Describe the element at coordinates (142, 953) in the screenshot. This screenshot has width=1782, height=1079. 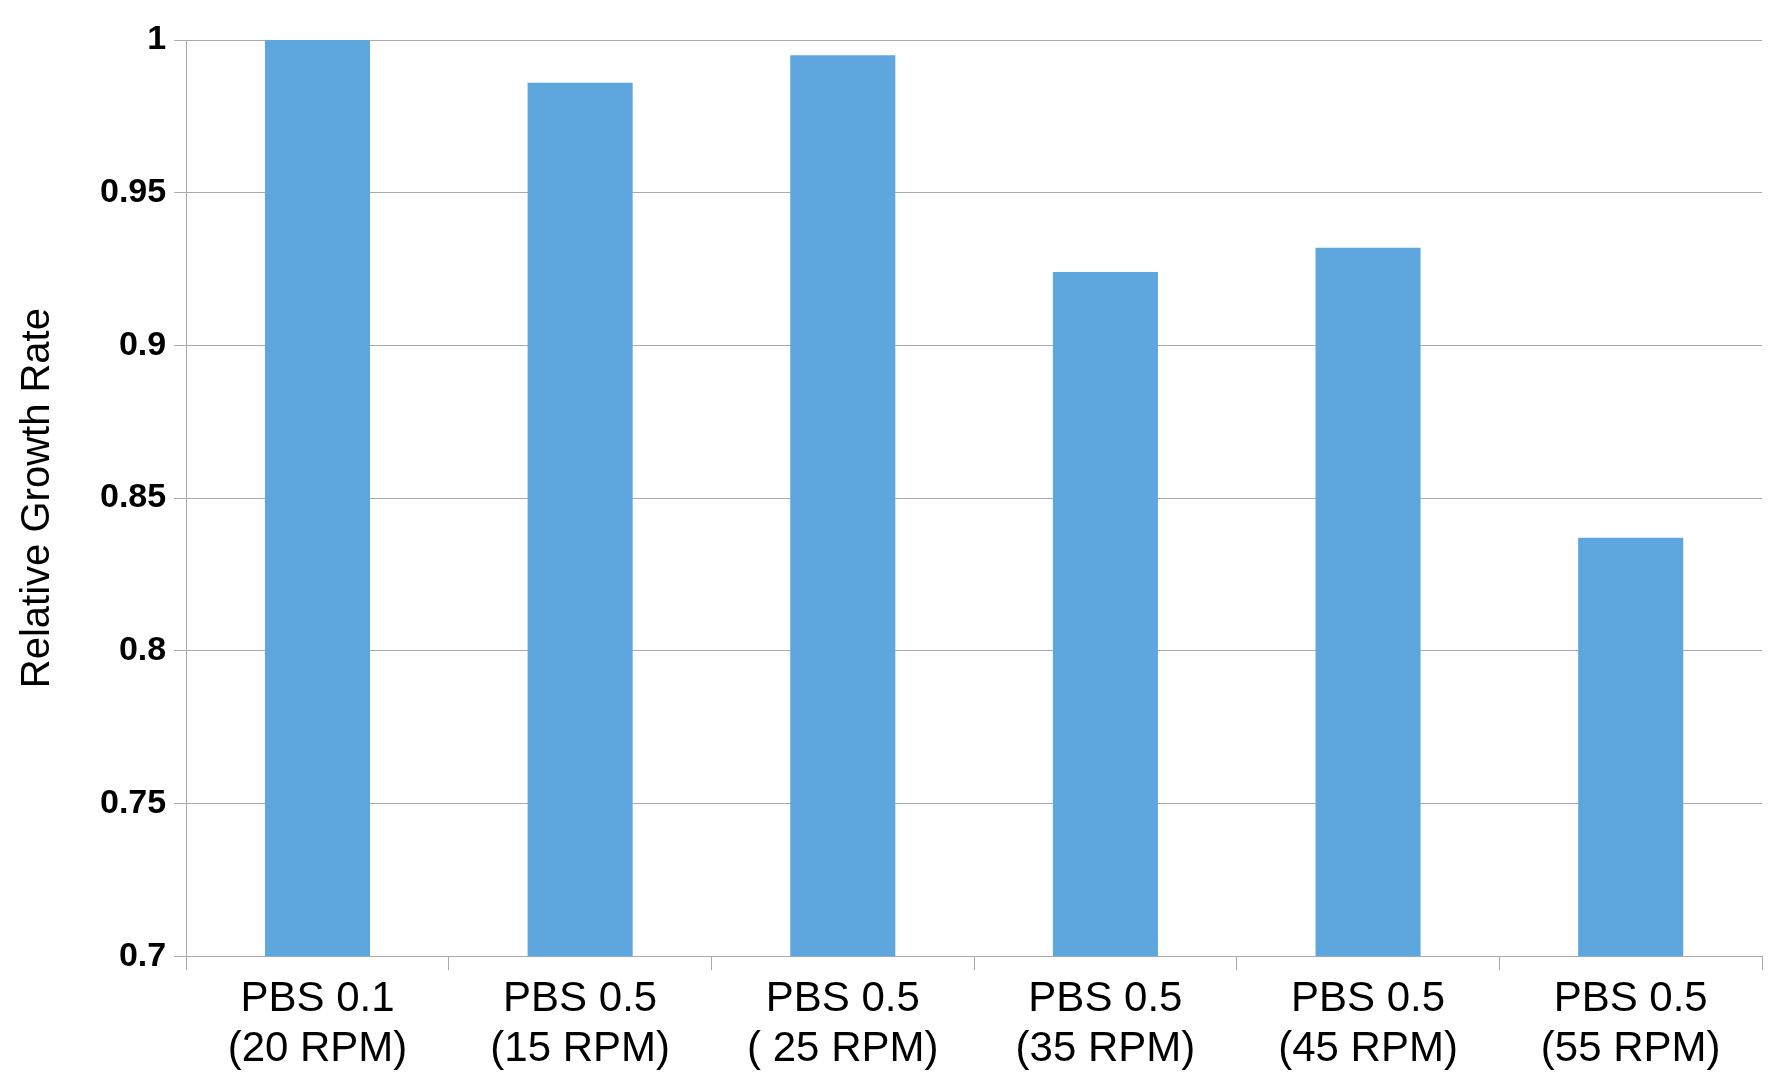
I see `y-tick-label: 0.7` at that location.